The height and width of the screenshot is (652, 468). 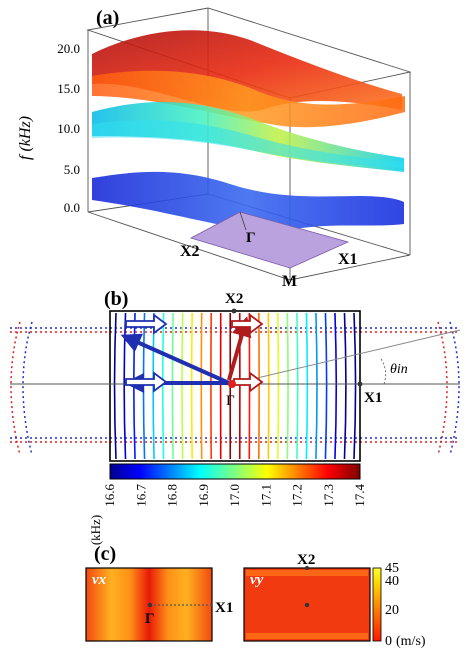 I want to click on vy-map-bottom-band, so click(x=307, y=636).